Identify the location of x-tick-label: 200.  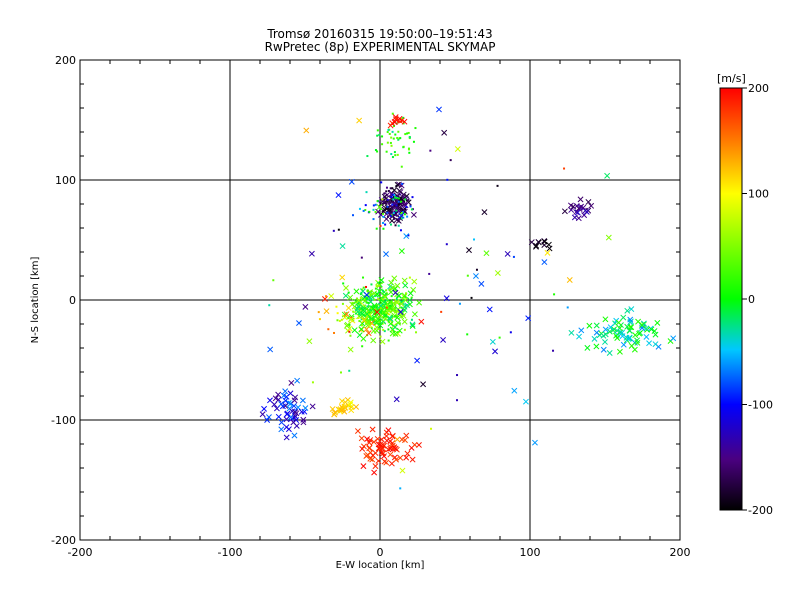
(680, 552).